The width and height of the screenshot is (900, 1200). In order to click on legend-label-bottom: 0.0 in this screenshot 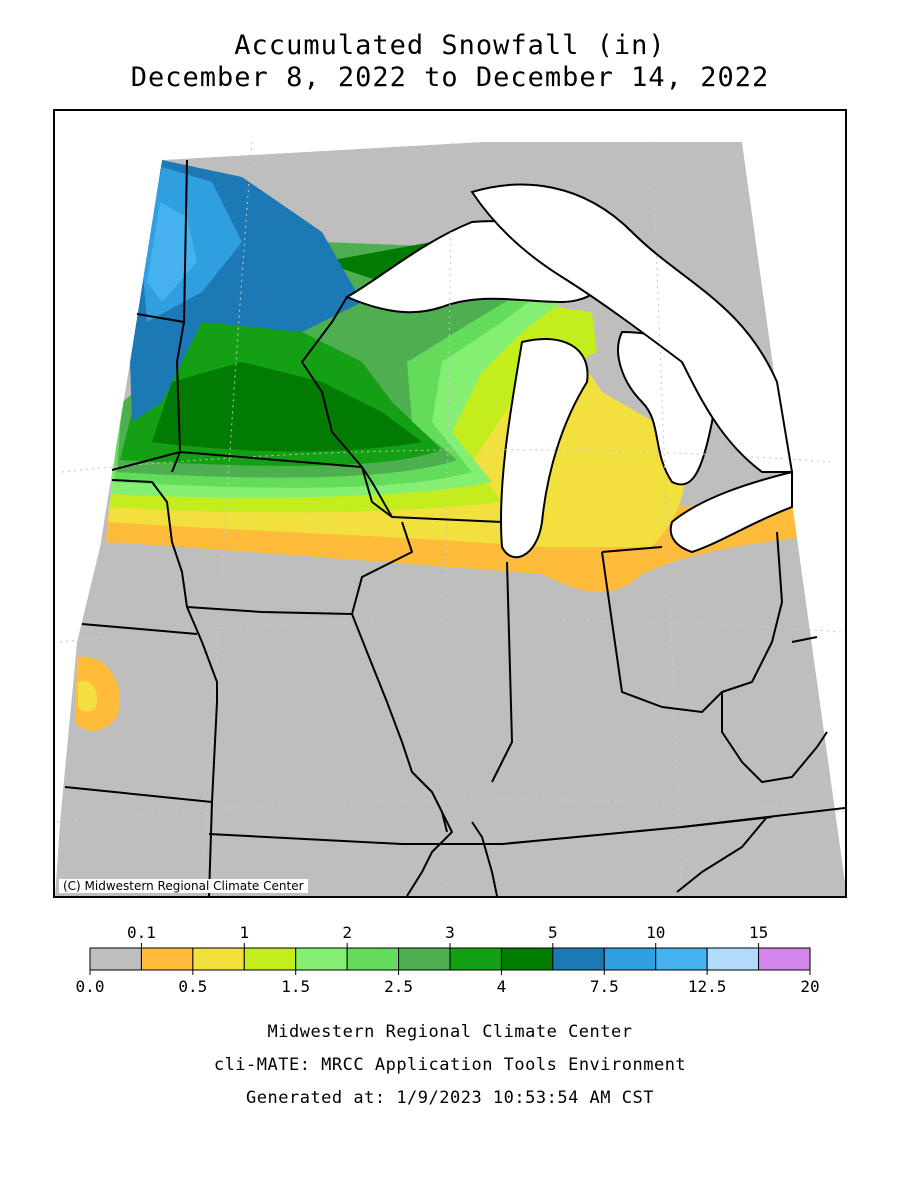, I will do `click(90, 986)`.